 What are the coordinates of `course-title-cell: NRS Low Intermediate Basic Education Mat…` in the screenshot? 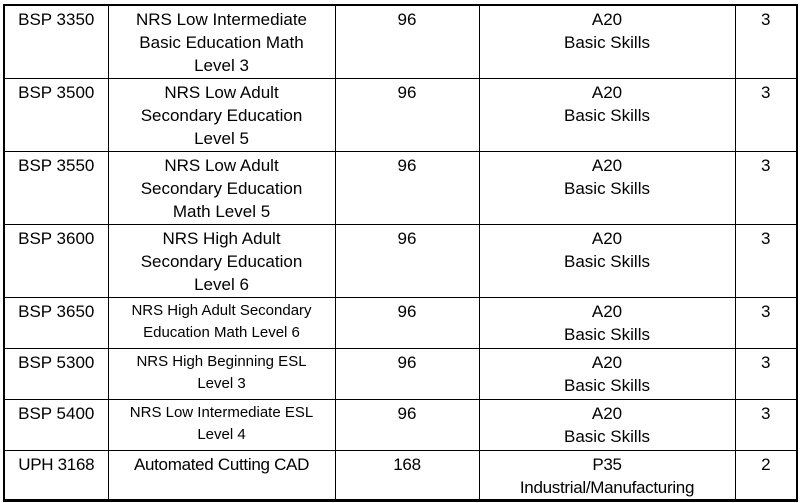 It's located at (221, 41).